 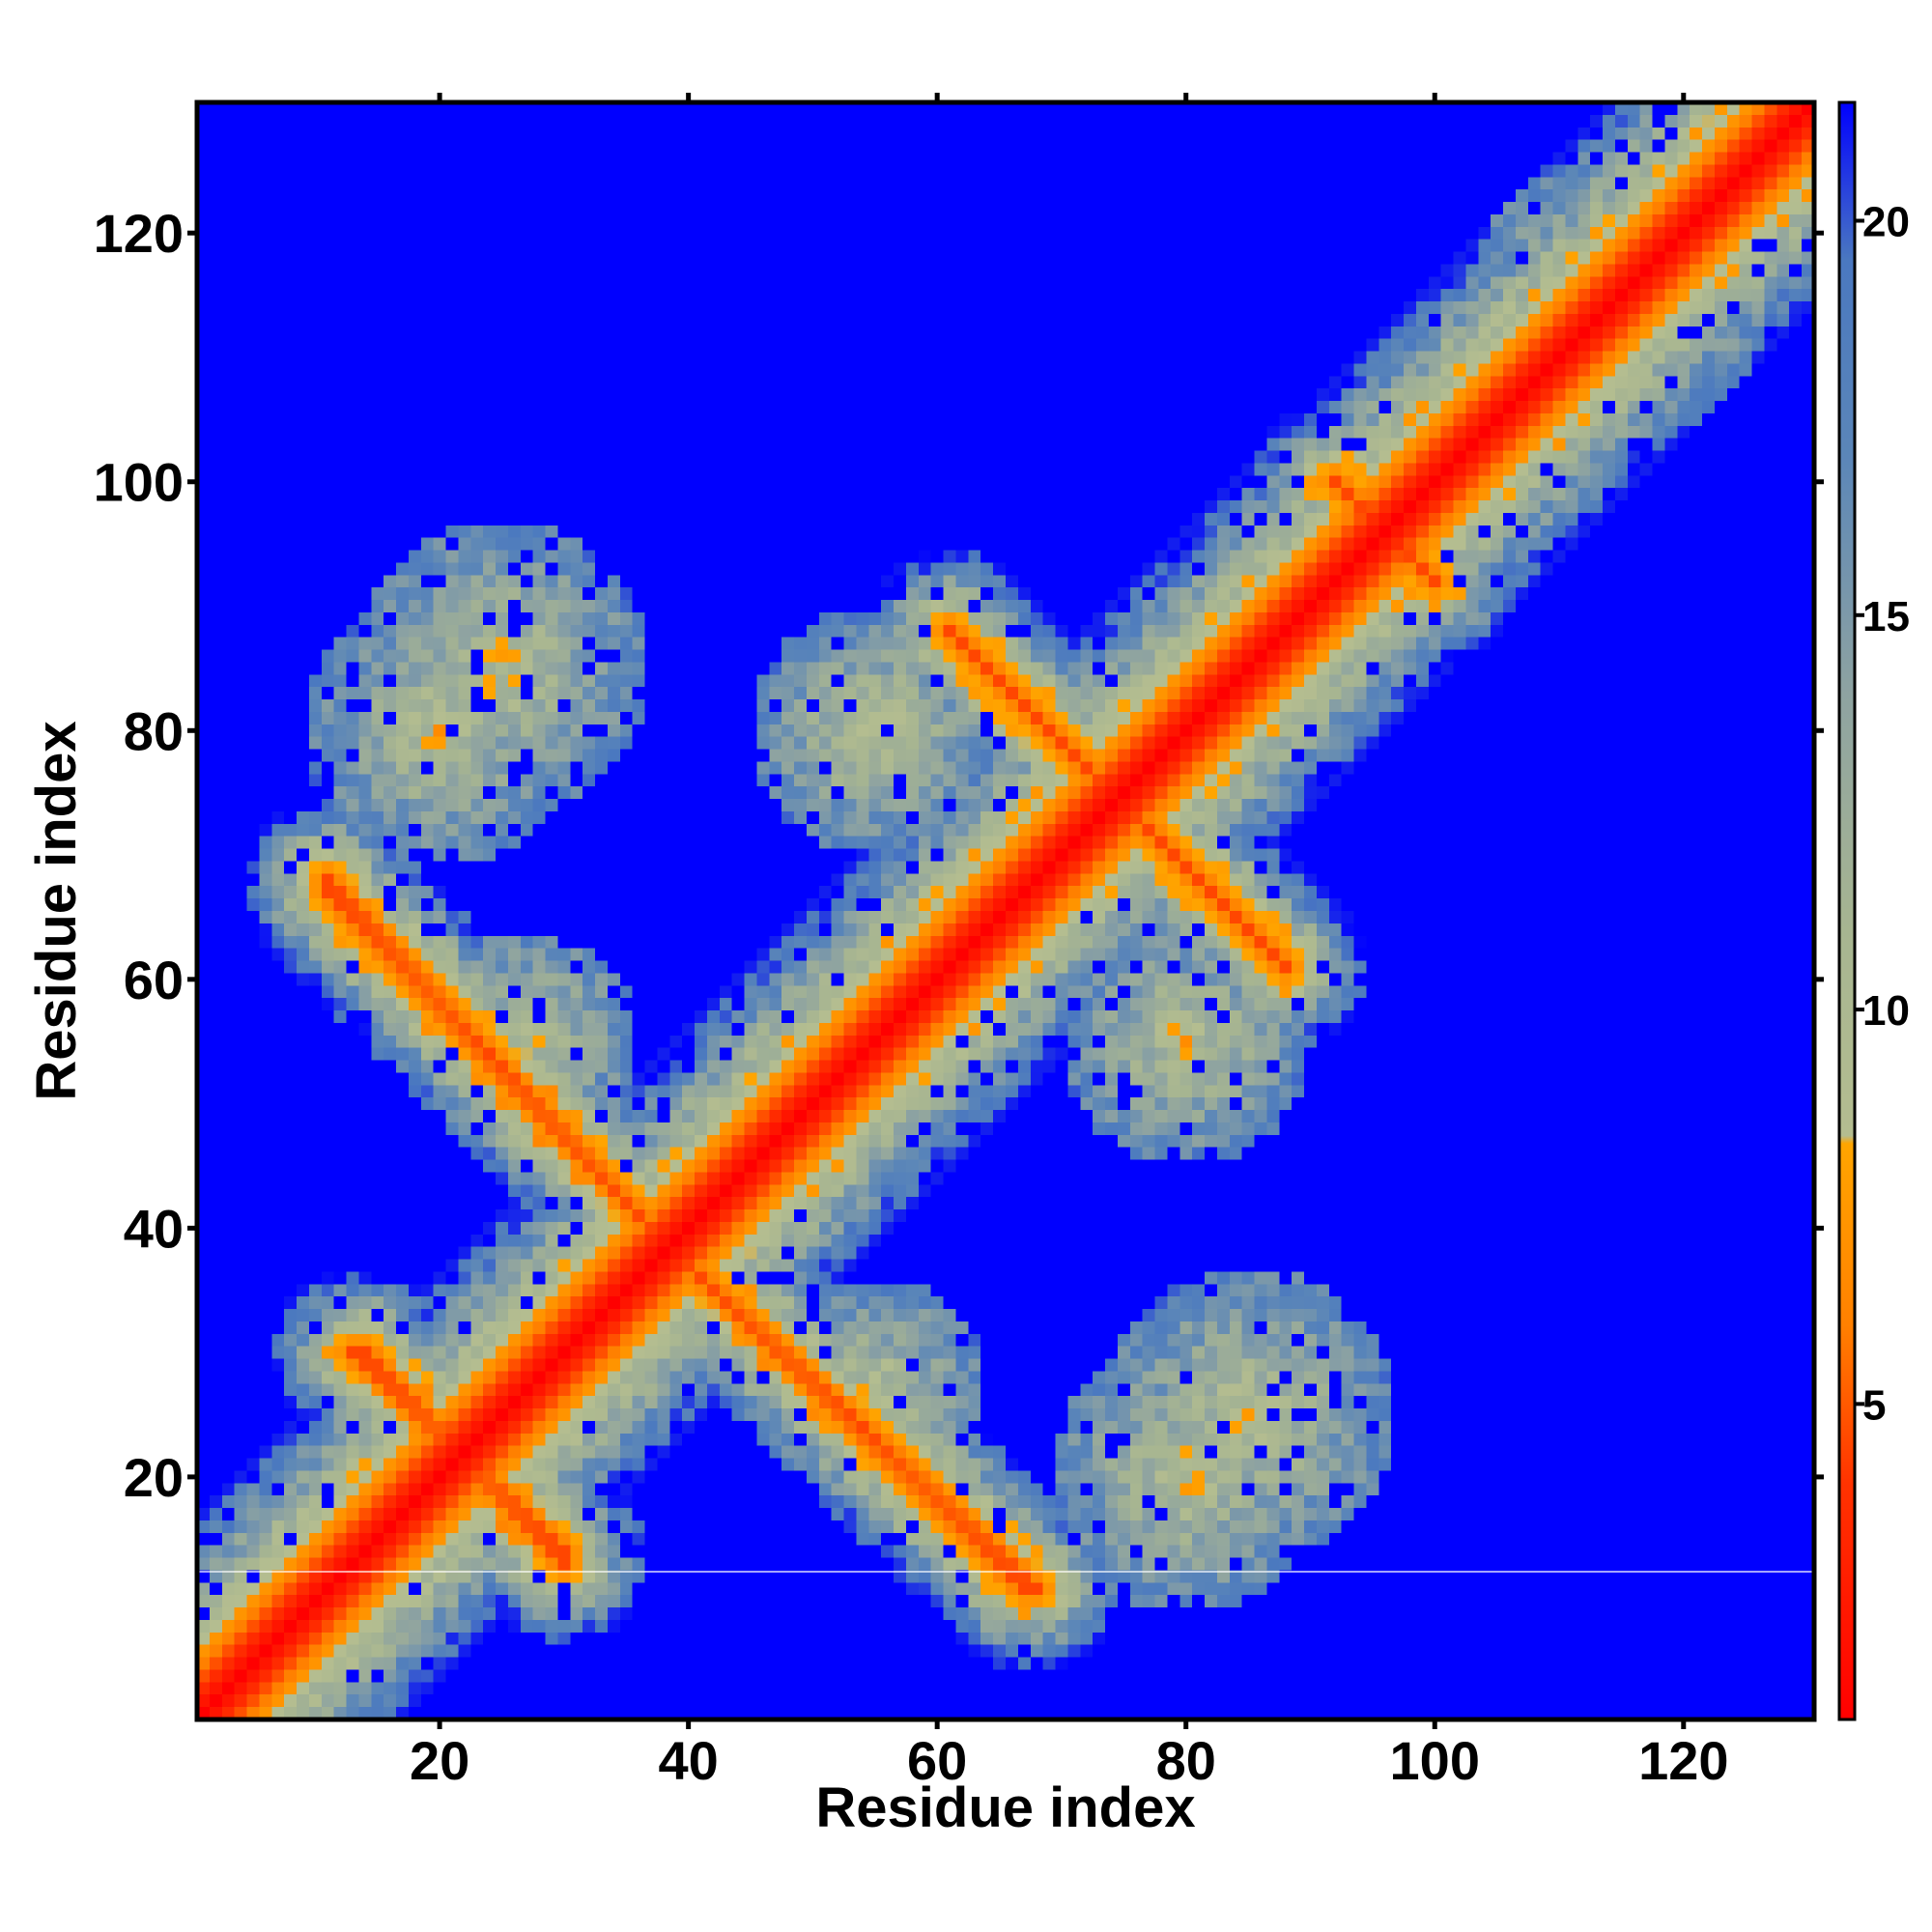 I want to click on x-tick-label: 100, so click(x=1435, y=1760).